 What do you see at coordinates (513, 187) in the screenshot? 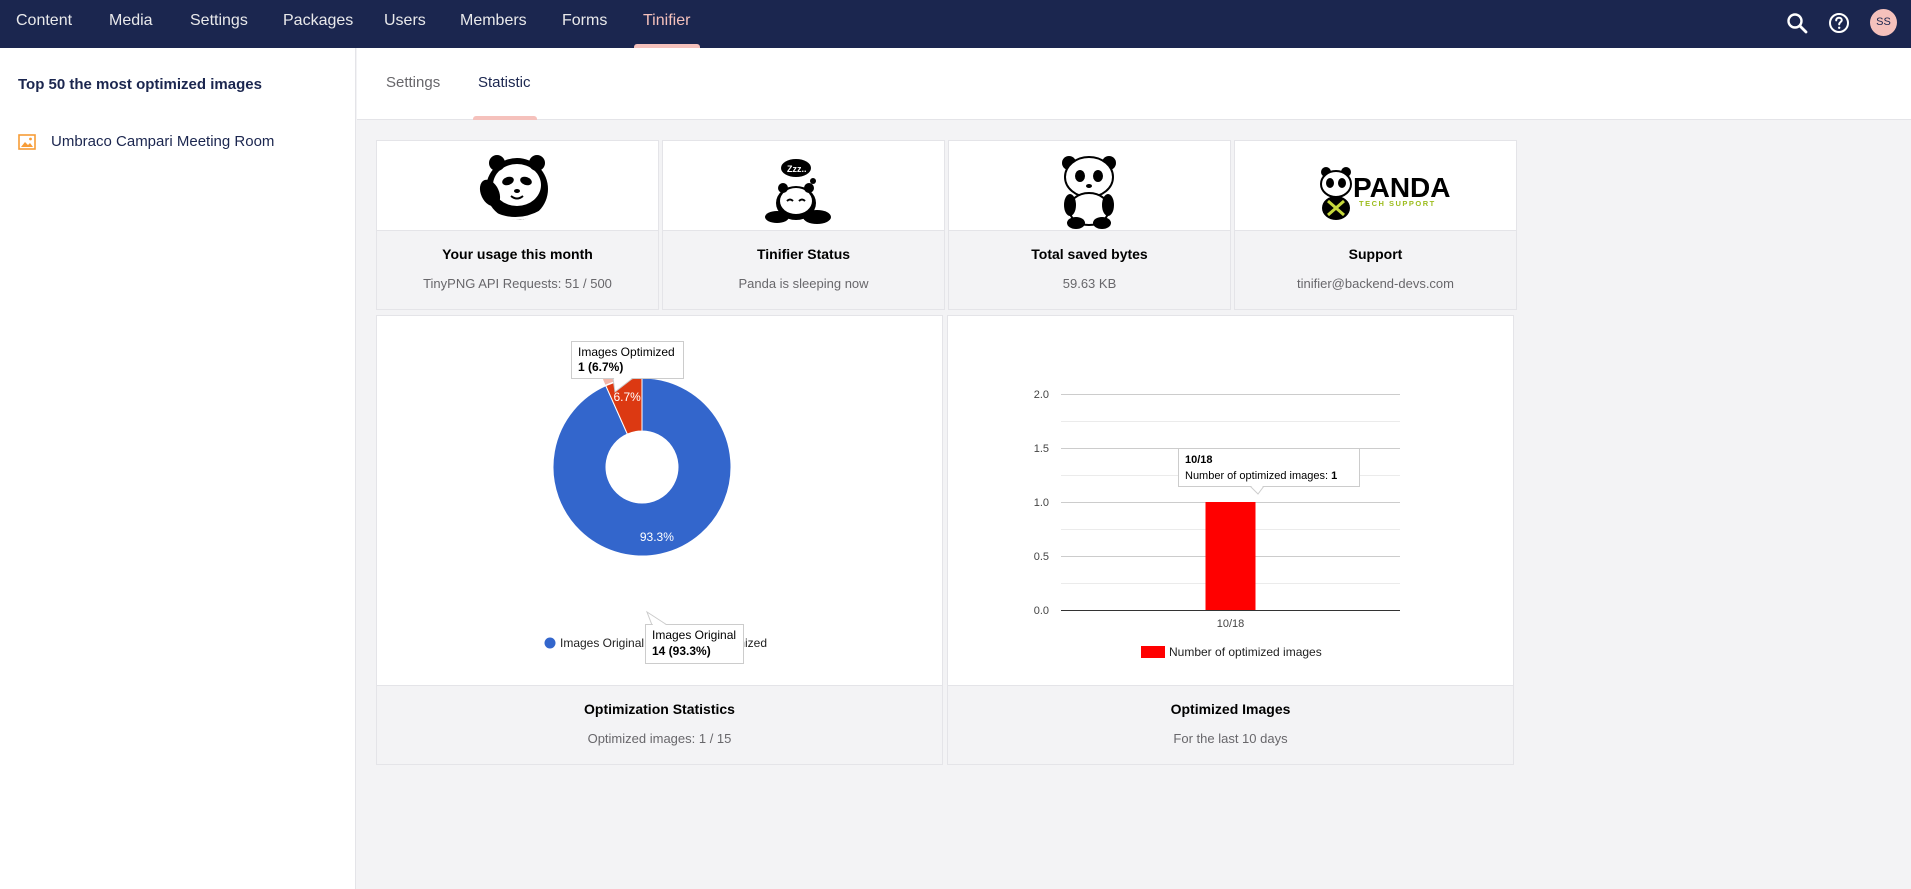
I see `panda-wave-icon` at bounding box center [513, 187].